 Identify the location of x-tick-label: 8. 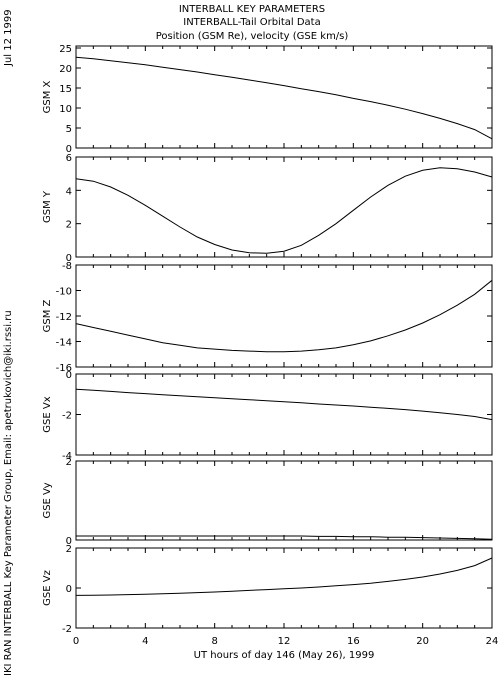
(214, 641).